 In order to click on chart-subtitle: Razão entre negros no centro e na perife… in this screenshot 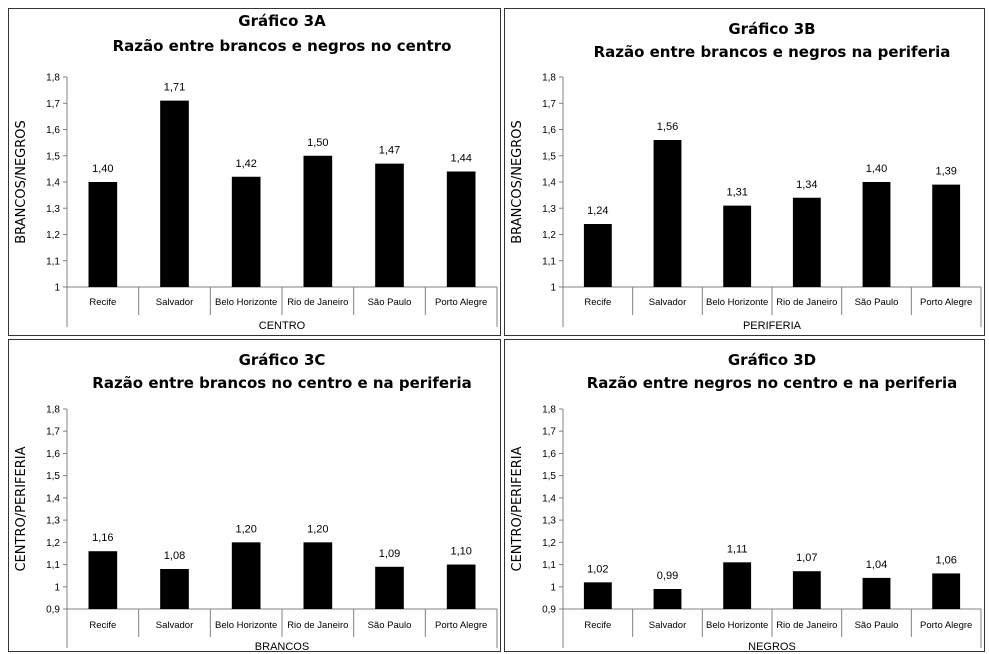, I will do `click(772, 383)`.